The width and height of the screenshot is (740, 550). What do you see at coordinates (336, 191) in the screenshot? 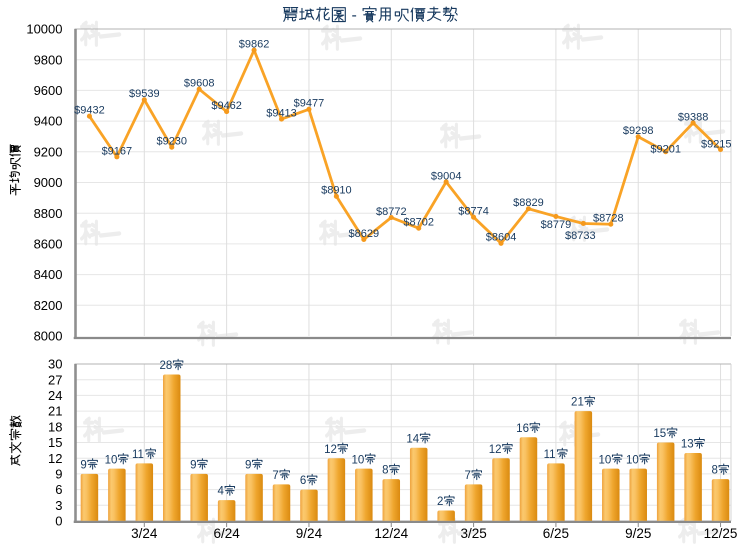
I see `svg-text: $8910` at bounding box center [336, 191].